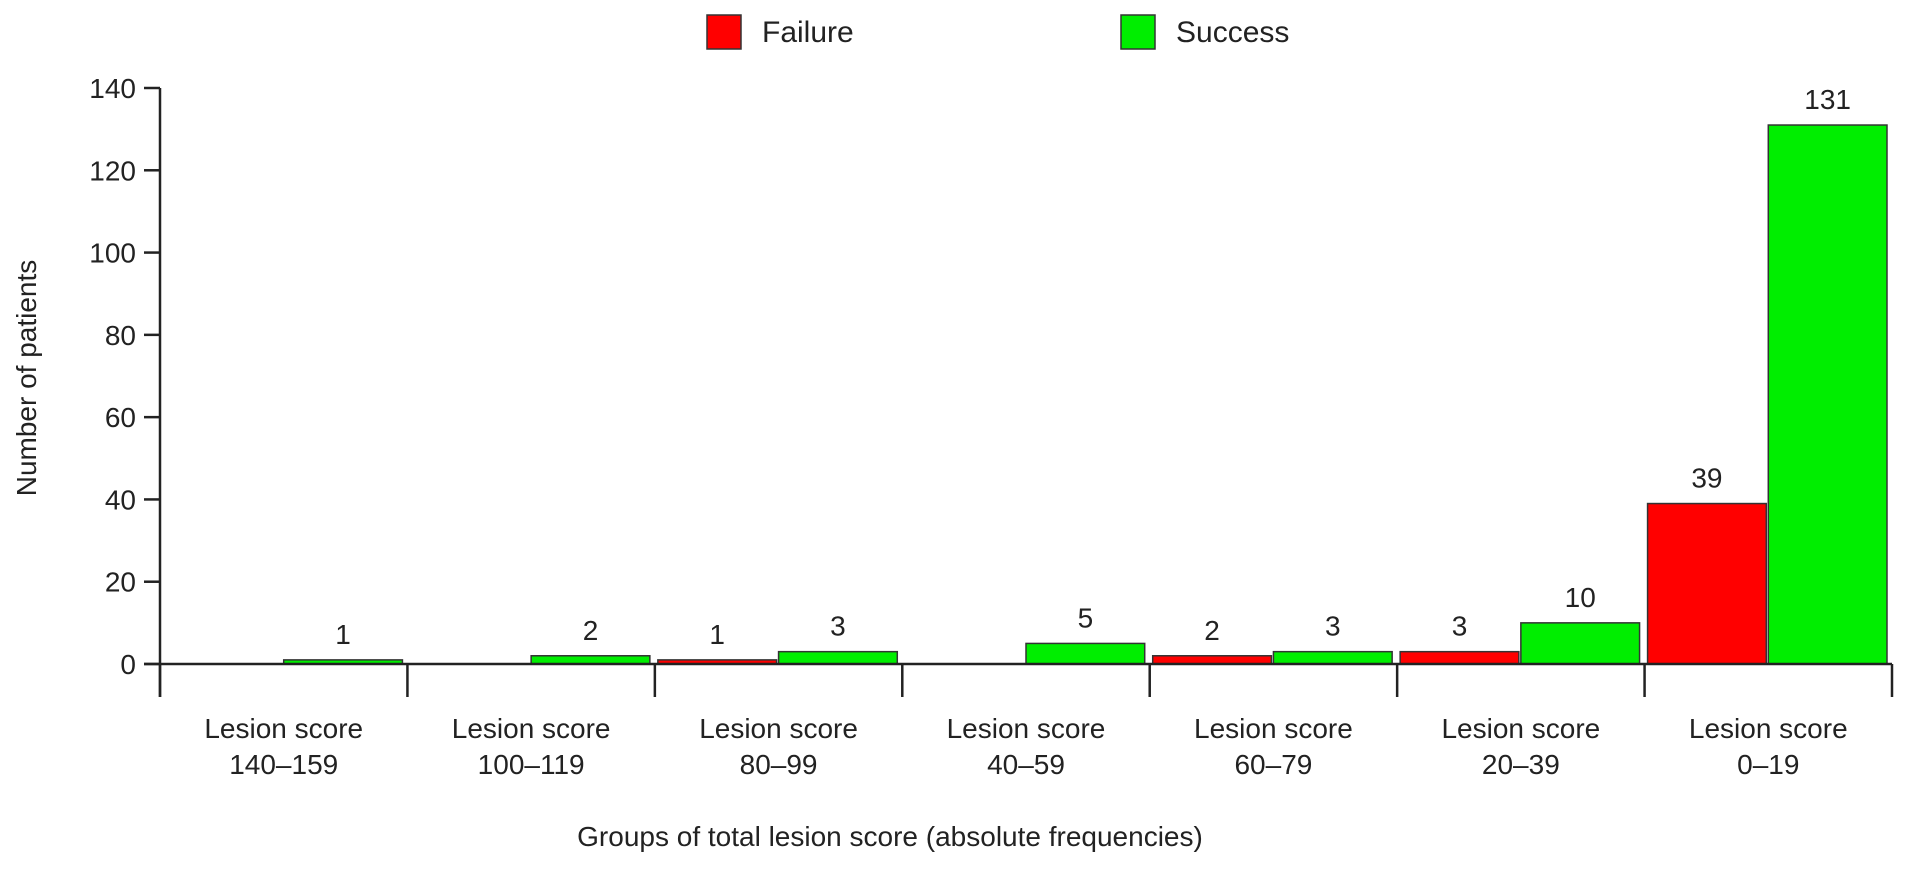 Image resolution: width=1913 pixels, height=869 pixels. I want to click on y-tick-label: 120, so click(112, 170).